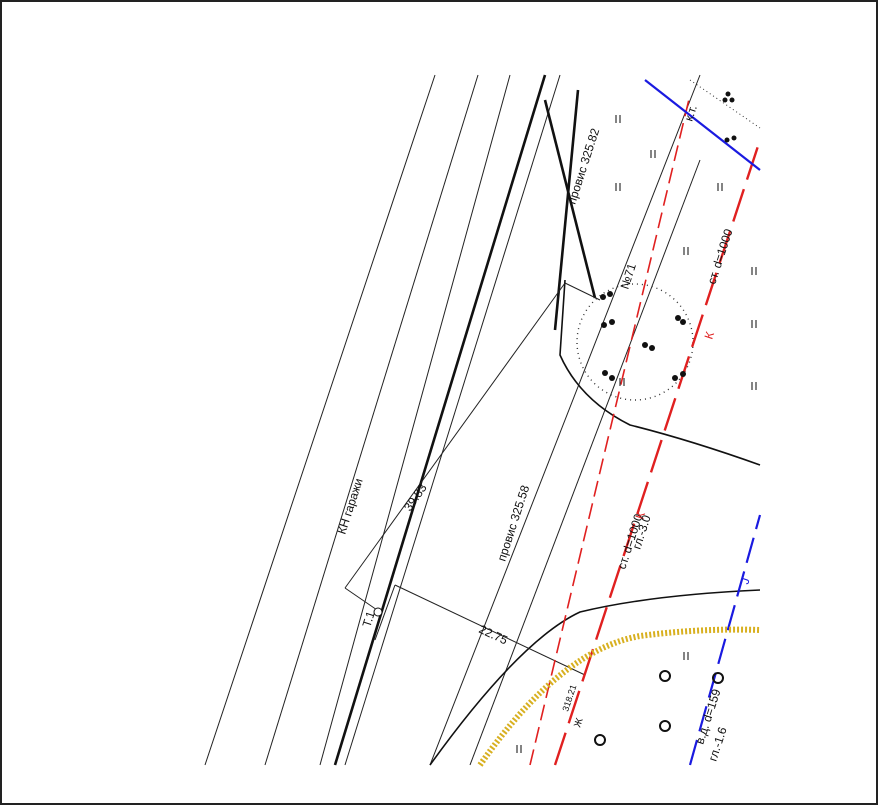 Image resolution: width=878 pixels, height=805 pixels. I want to click on label: J, so click(745, 581).